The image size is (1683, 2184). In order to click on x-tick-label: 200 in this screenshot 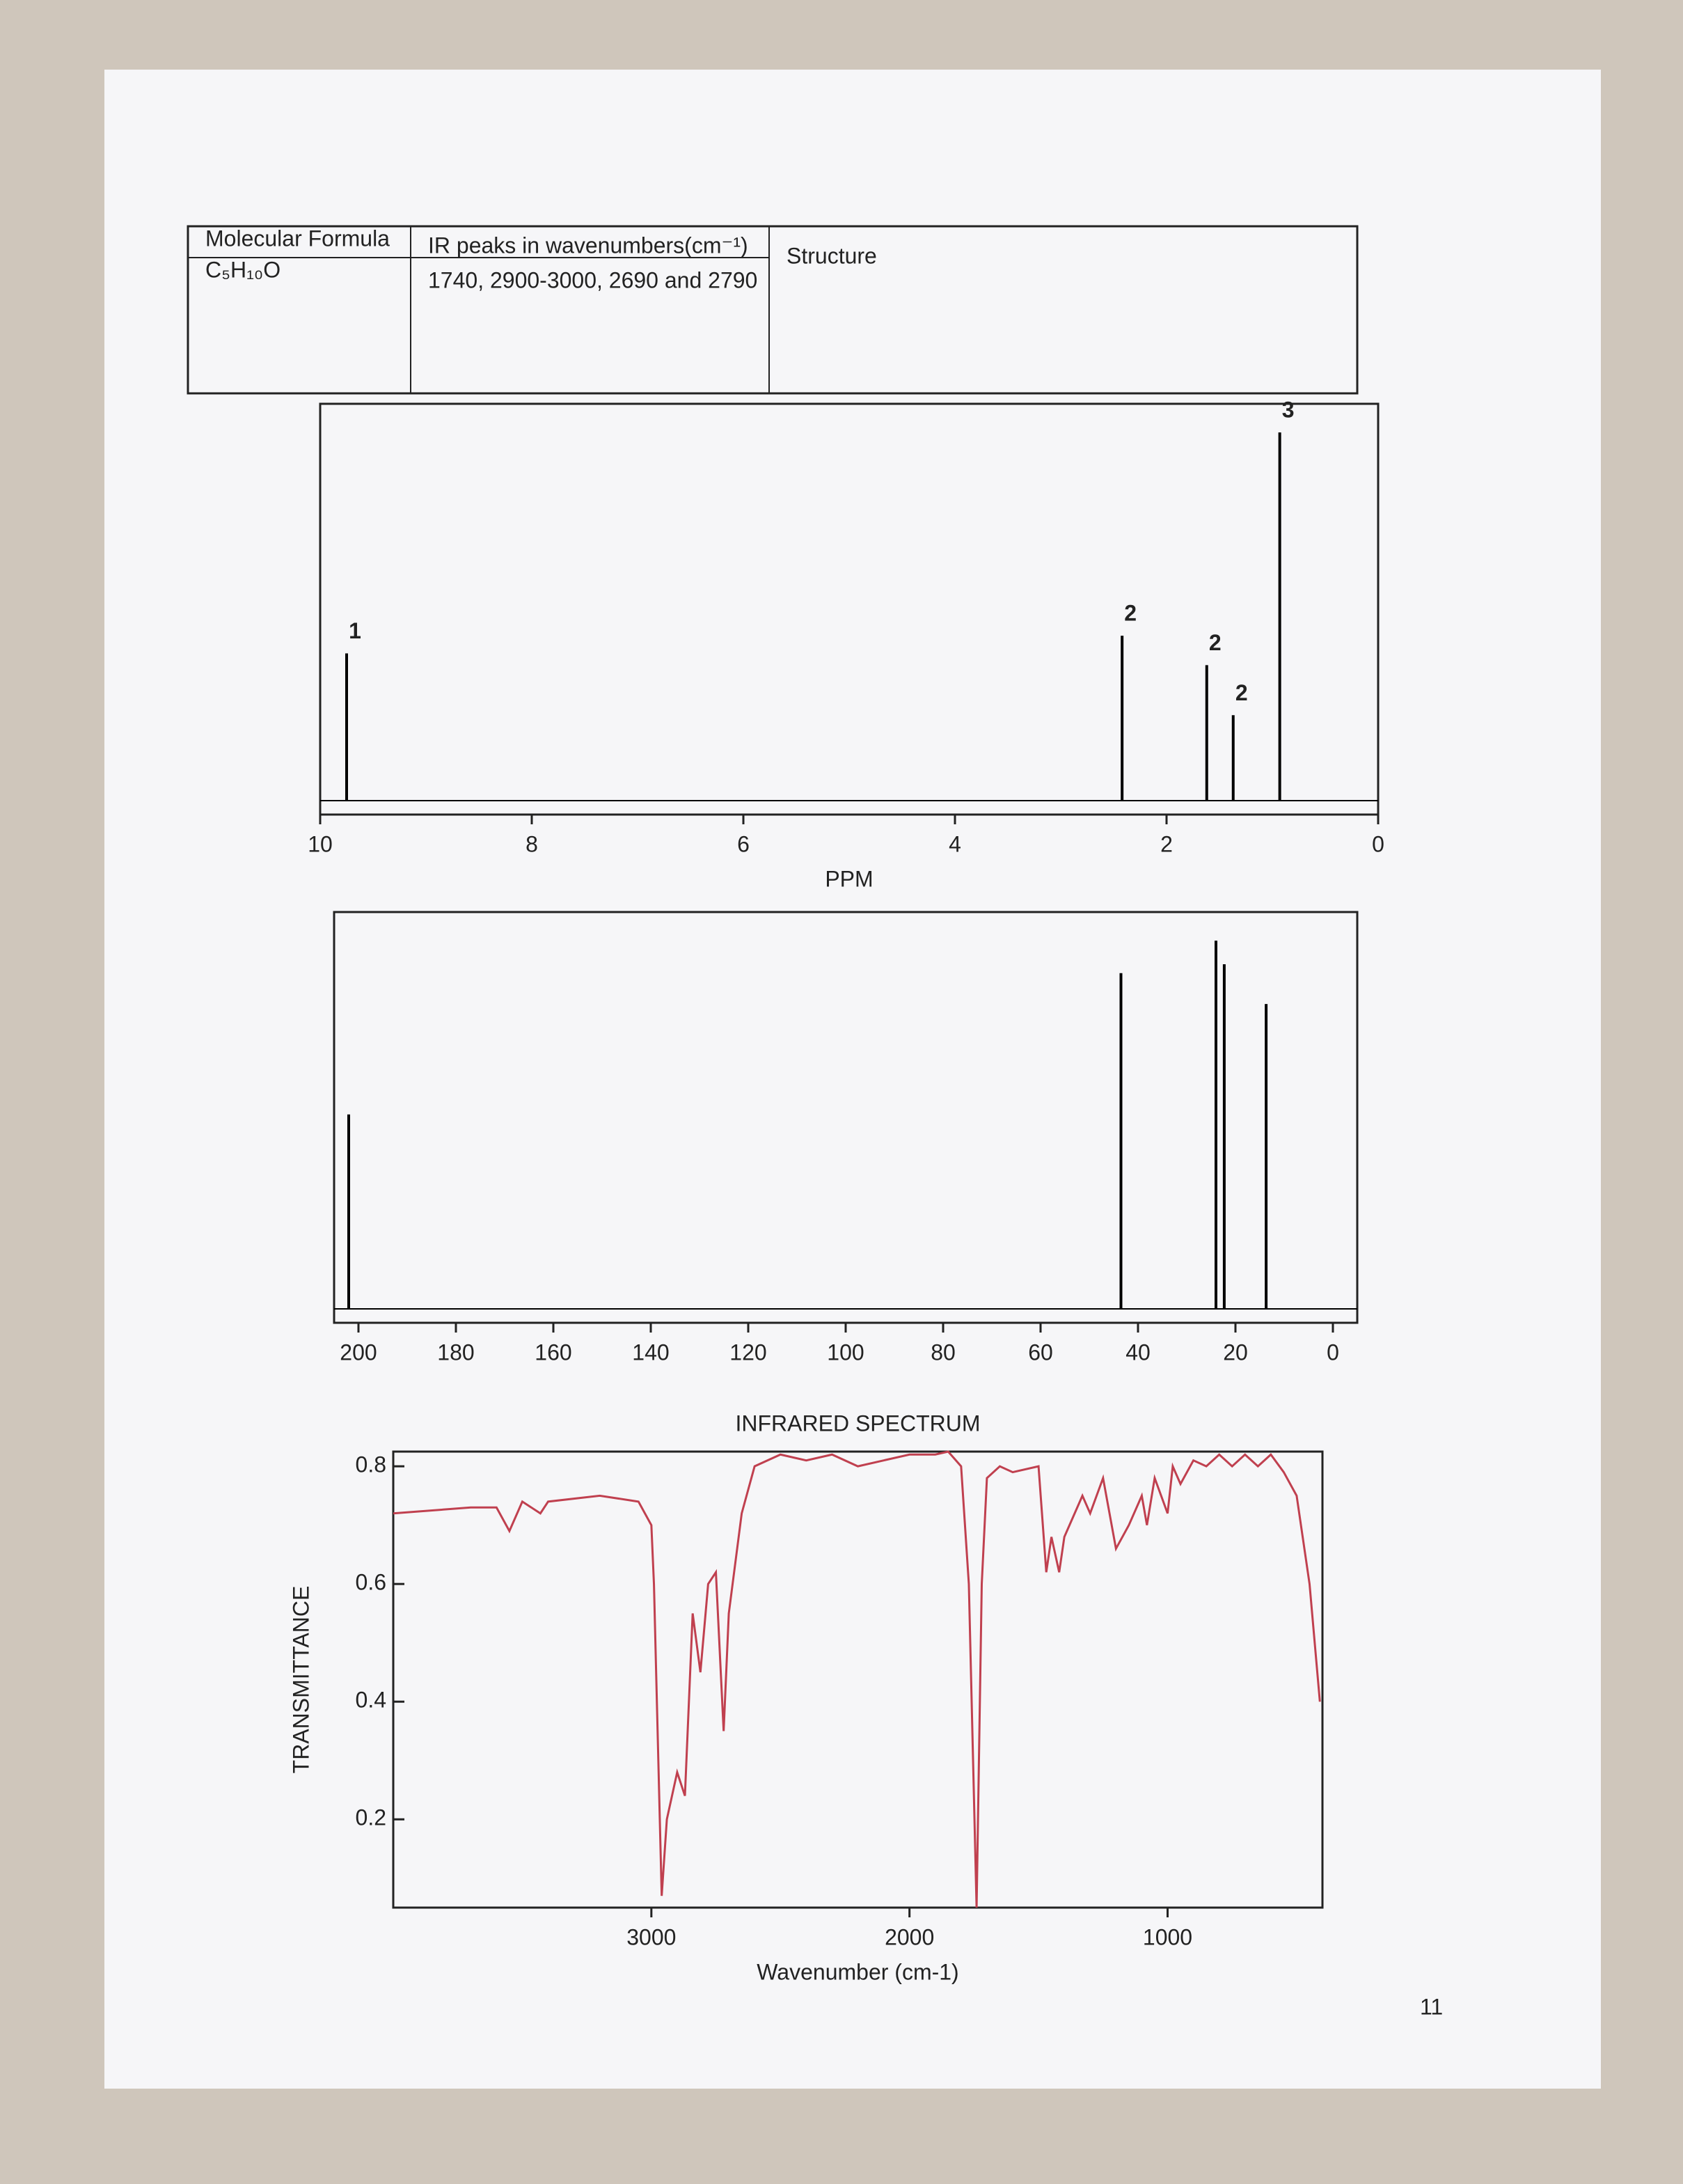, I will do `click(358, 1352)`.